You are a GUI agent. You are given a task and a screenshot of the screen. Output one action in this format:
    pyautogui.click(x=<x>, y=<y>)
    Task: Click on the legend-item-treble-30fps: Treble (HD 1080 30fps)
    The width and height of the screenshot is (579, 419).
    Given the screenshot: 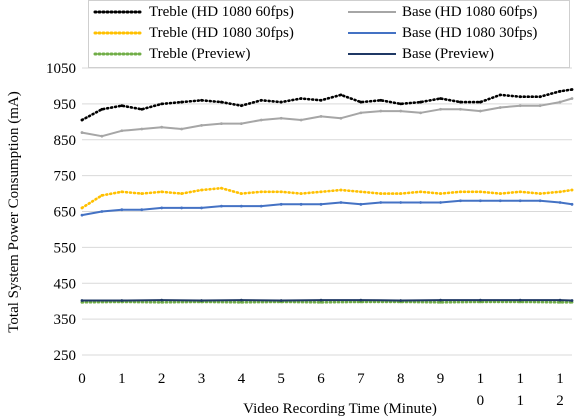 What is the action you would take?
    pyautogui.click(x=193, y=33)
    